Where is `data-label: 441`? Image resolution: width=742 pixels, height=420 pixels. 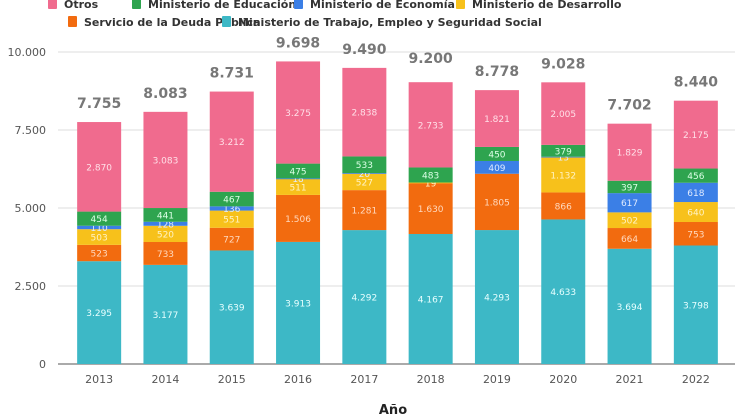
data-label: 441 is located at coordinates (165, 216).